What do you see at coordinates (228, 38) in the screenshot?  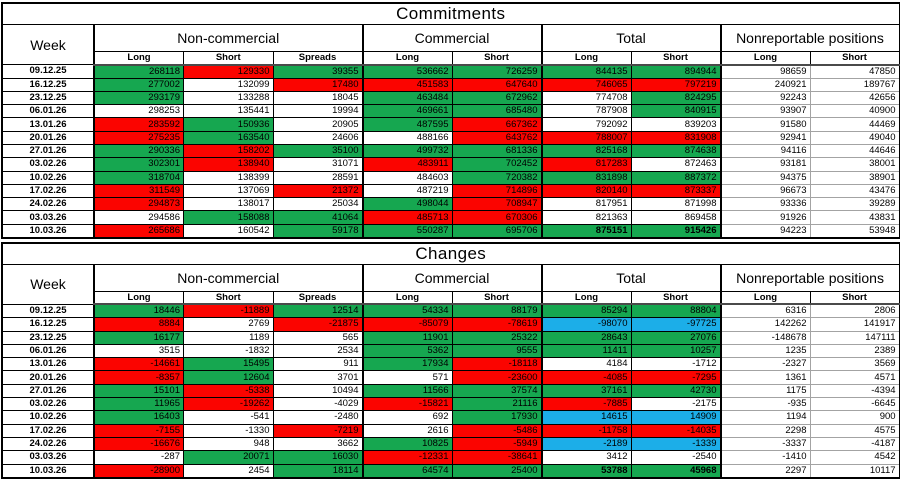 I see `group-header-non-commercial: Non-commercial` at bounding box center [228, 38].